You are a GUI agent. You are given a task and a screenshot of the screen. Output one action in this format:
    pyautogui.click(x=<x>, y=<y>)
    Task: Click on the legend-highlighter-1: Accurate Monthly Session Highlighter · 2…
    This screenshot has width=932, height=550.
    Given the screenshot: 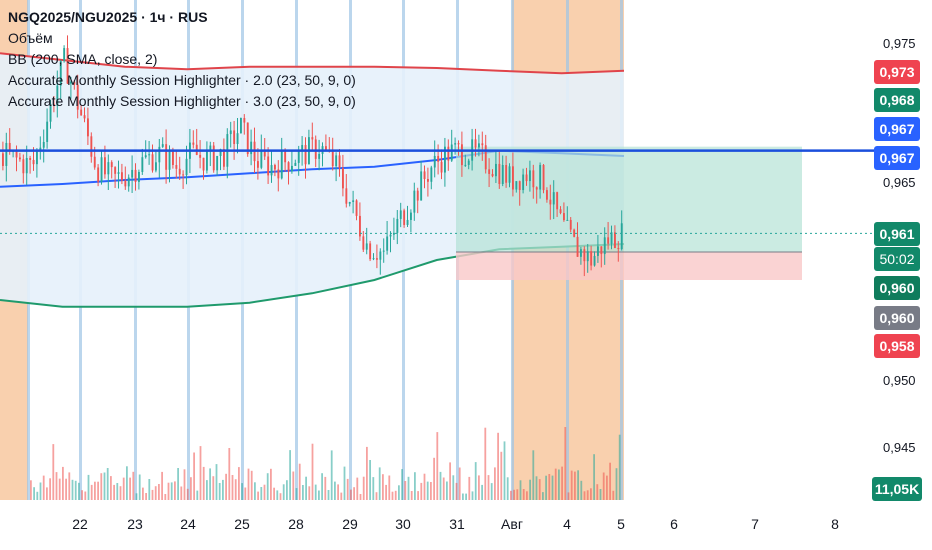 What is the action you would take?
    pyautogui.click(x=182, y=80)
    